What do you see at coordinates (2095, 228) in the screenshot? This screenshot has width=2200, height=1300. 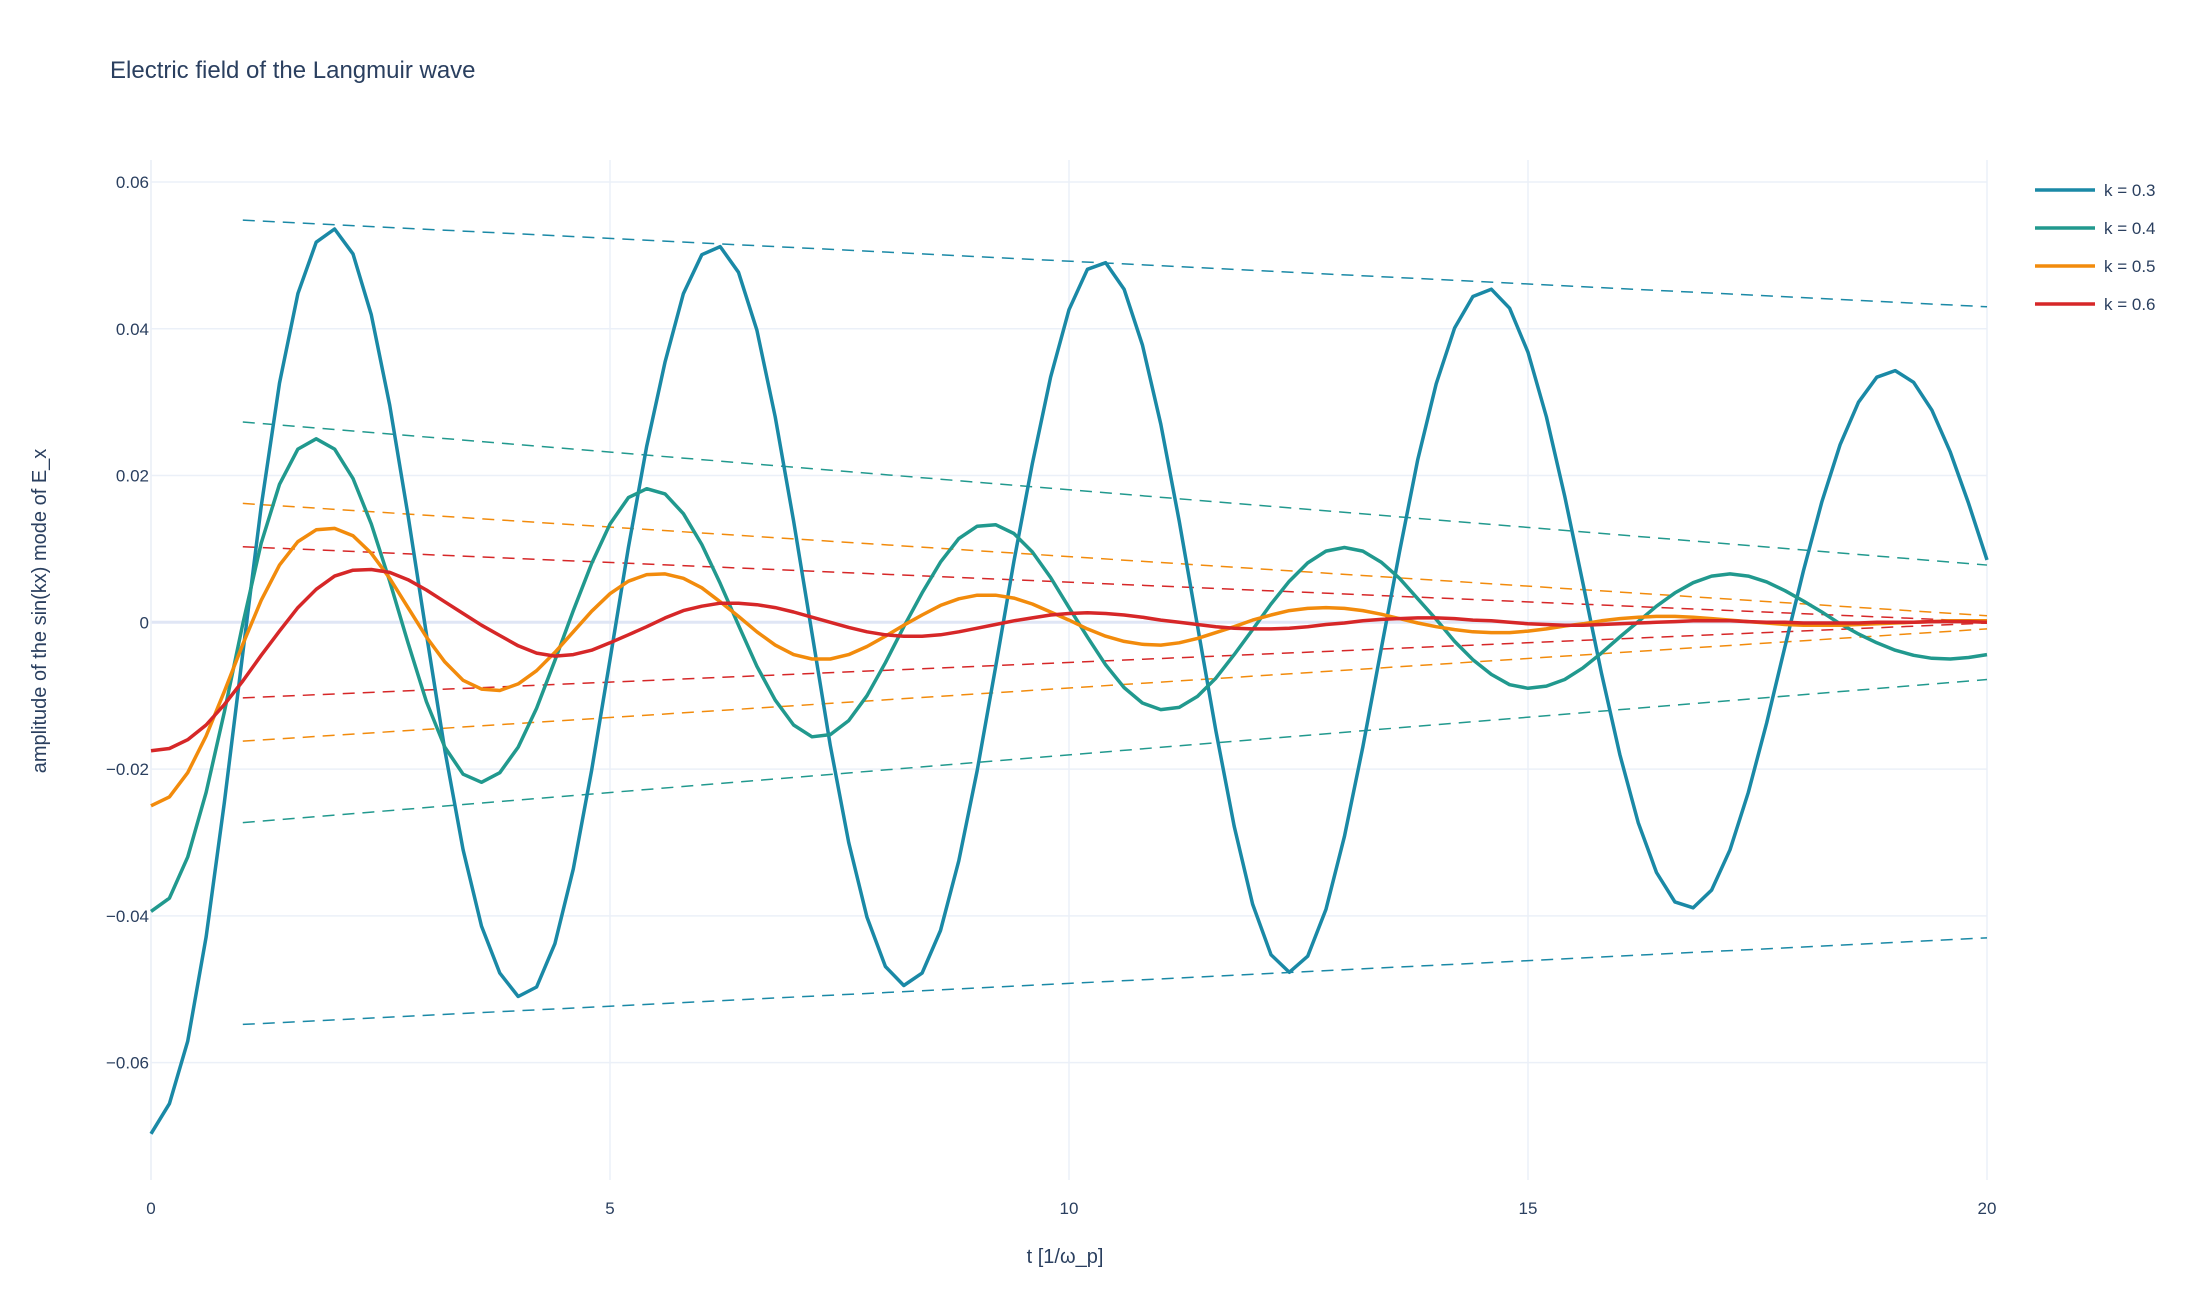 I see `legend-item: k = 0.4` at bounding box center [2095, 228].